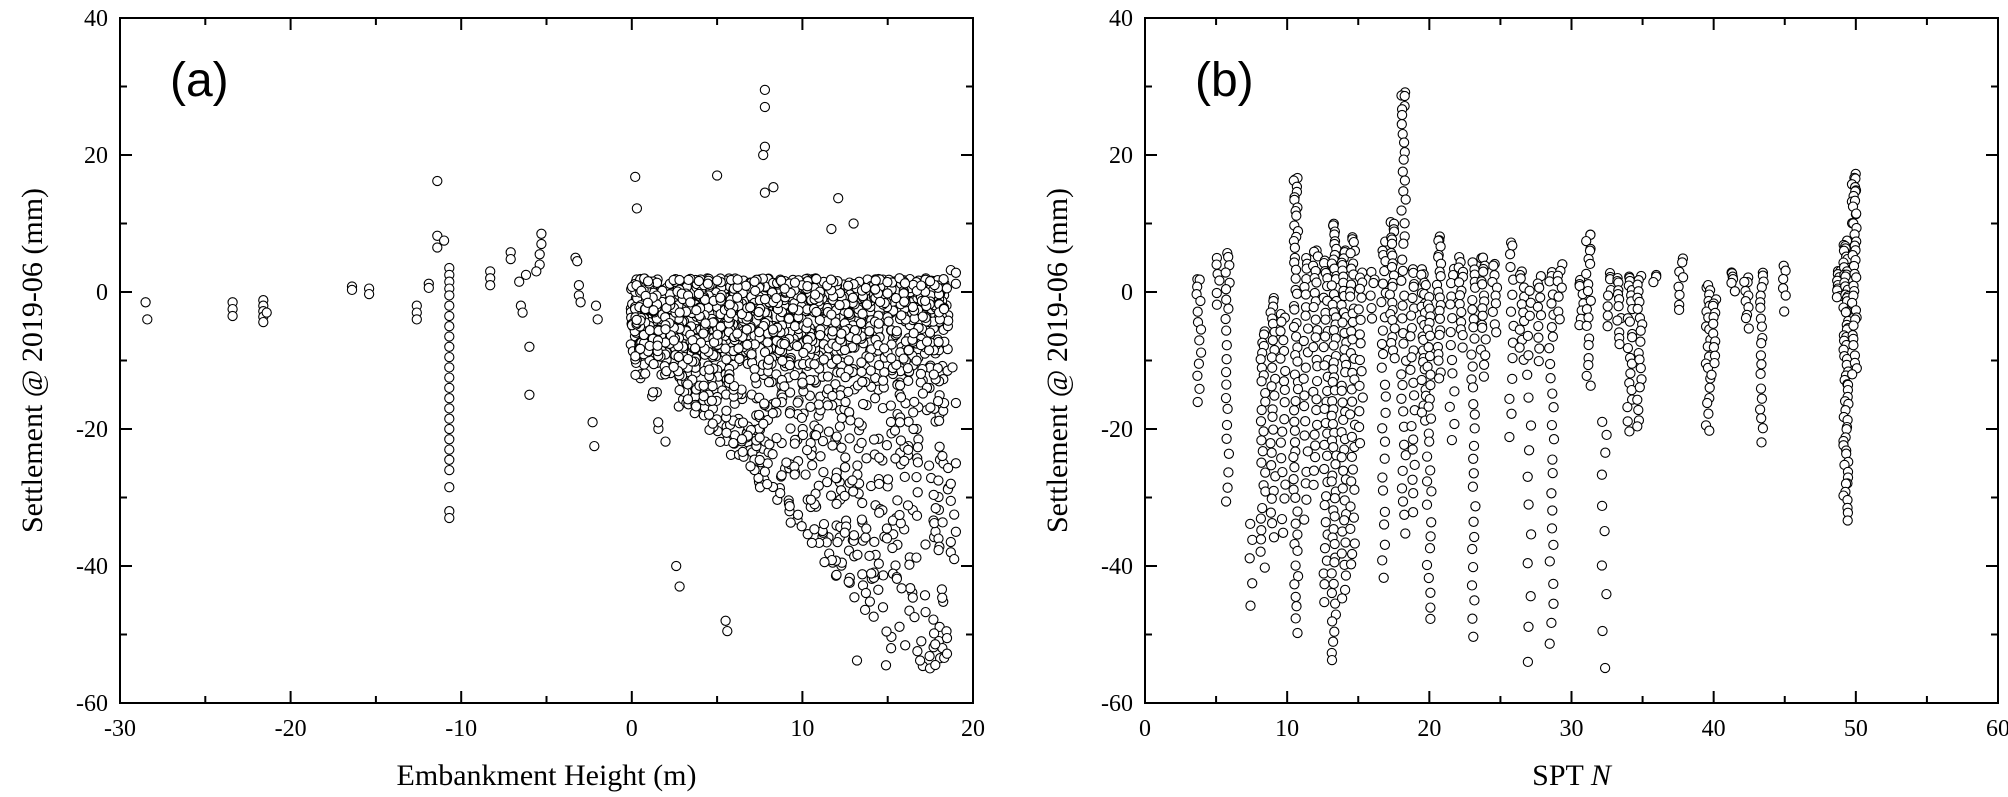 This screenshot has width=2008, height=797. I want to click on x-tick-label: 60, so click(1997, 729).